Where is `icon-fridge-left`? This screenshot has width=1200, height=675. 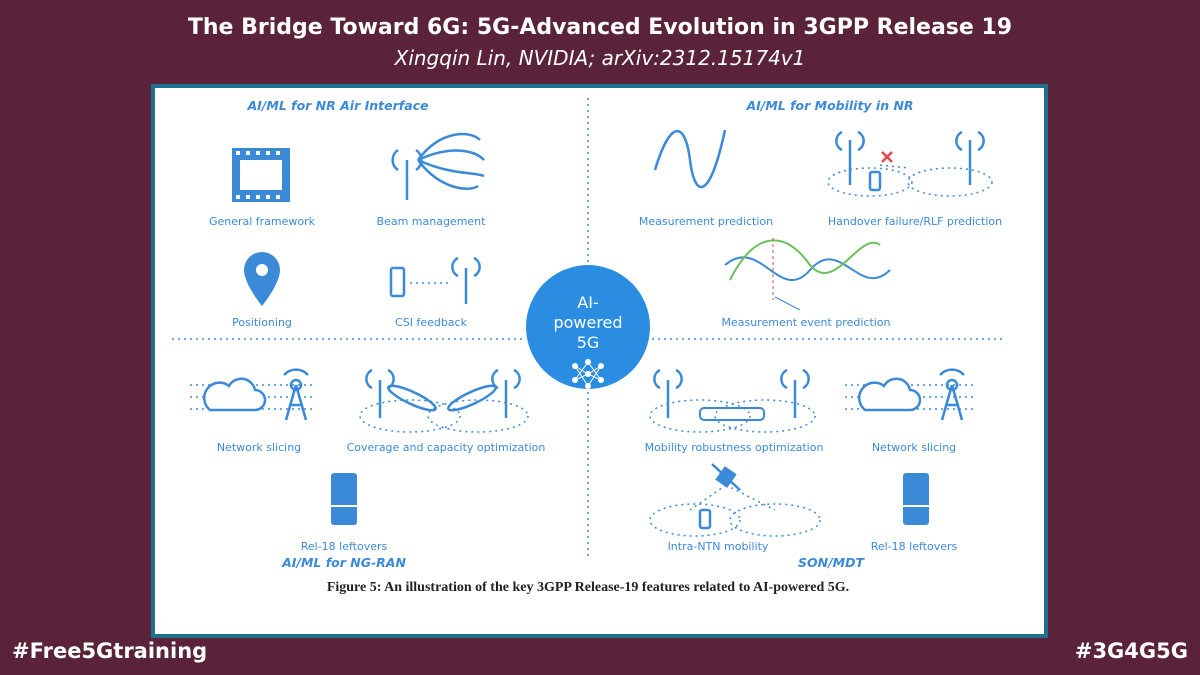 icon-fridge-left is located at coordinates (344, 499).